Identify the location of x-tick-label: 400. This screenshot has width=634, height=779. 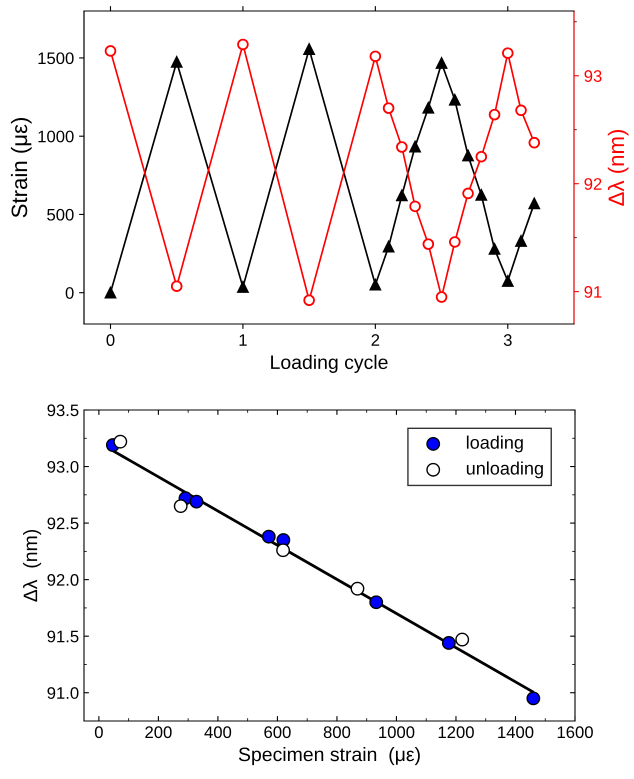
(218, 732).